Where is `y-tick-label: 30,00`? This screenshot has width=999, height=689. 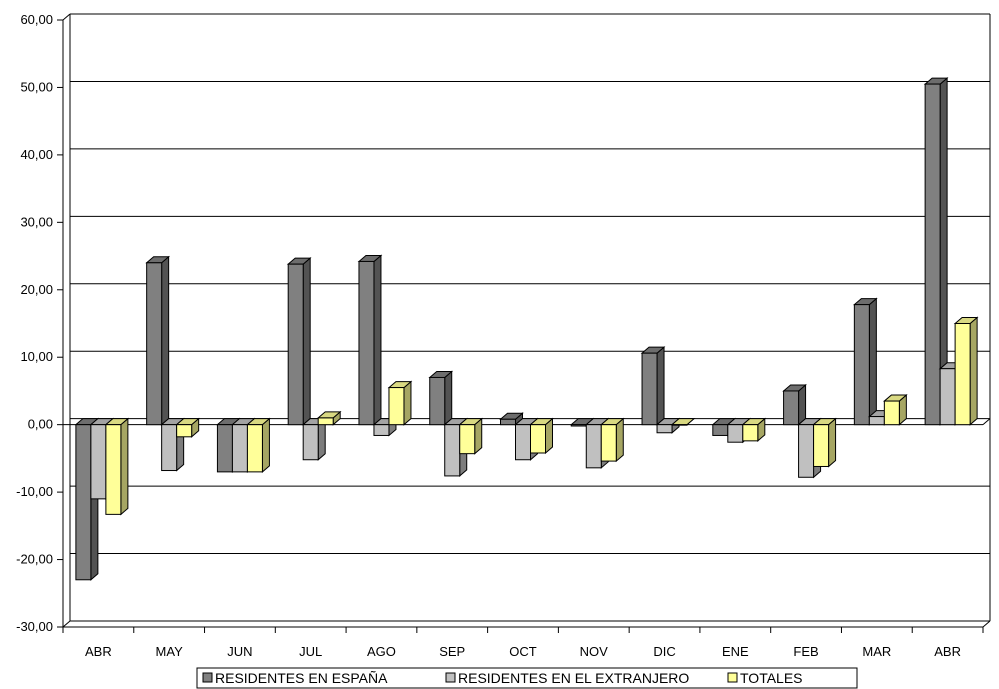
y-tick-label: 30,00 is located at coordinates (36, 221).